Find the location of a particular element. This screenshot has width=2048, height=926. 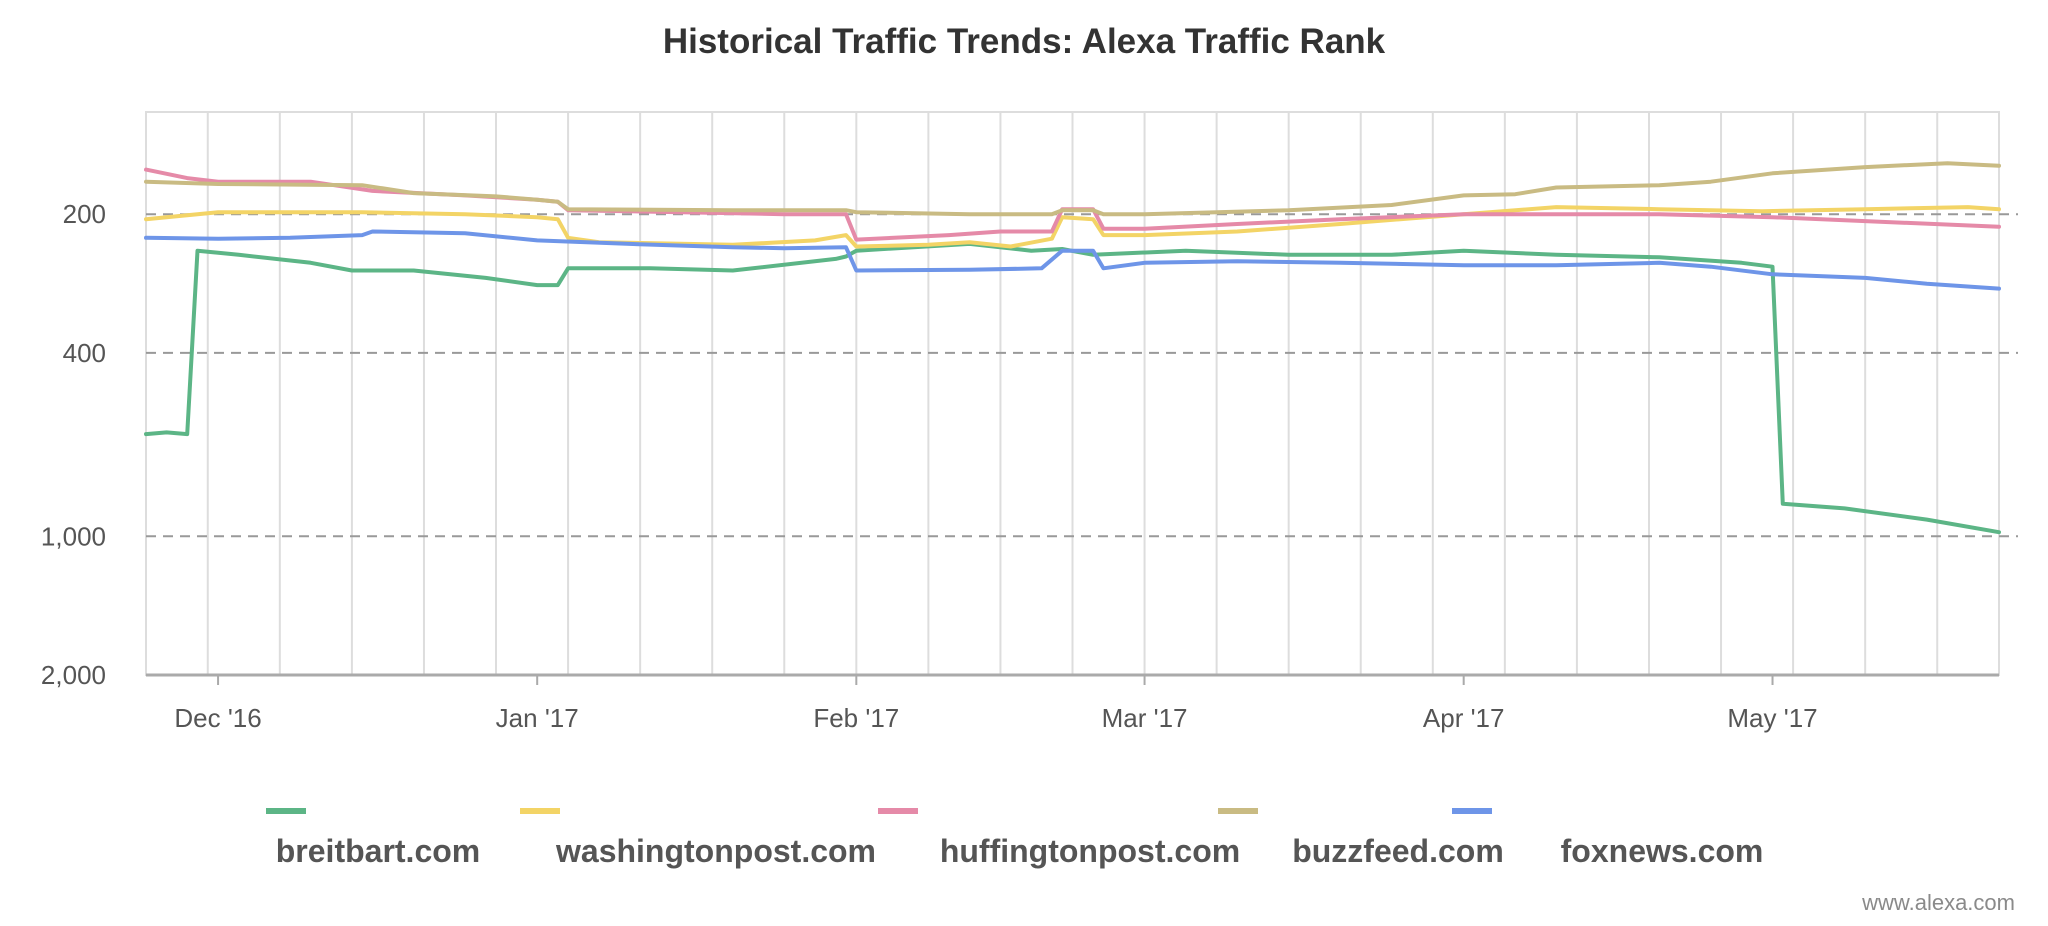

x-tick-label: Feb '17 is located at coordinates (856, 718).